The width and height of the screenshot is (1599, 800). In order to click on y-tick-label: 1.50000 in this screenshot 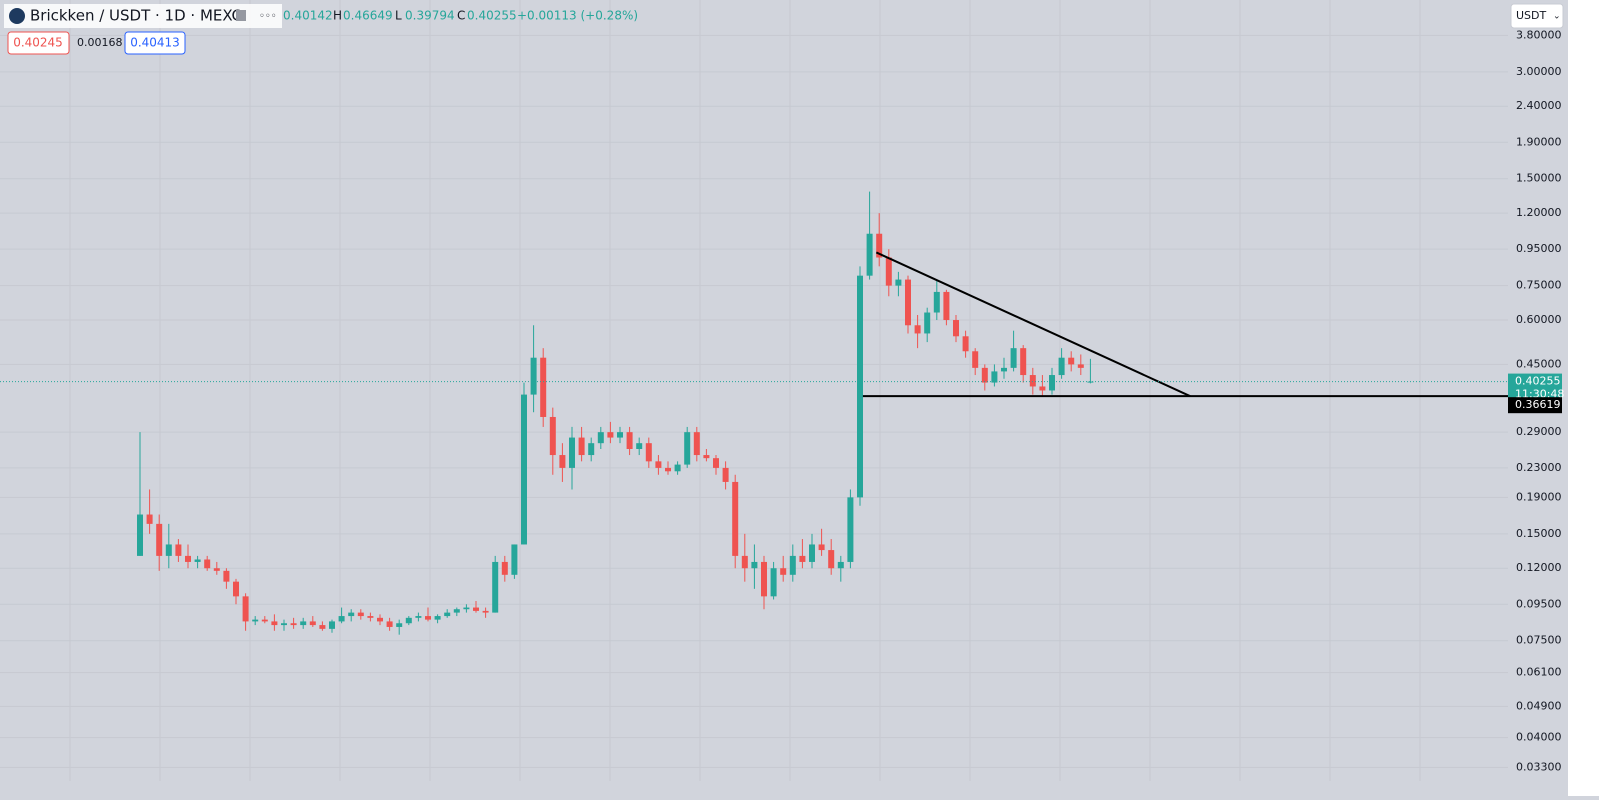, I will do `click(1539, 178)`.